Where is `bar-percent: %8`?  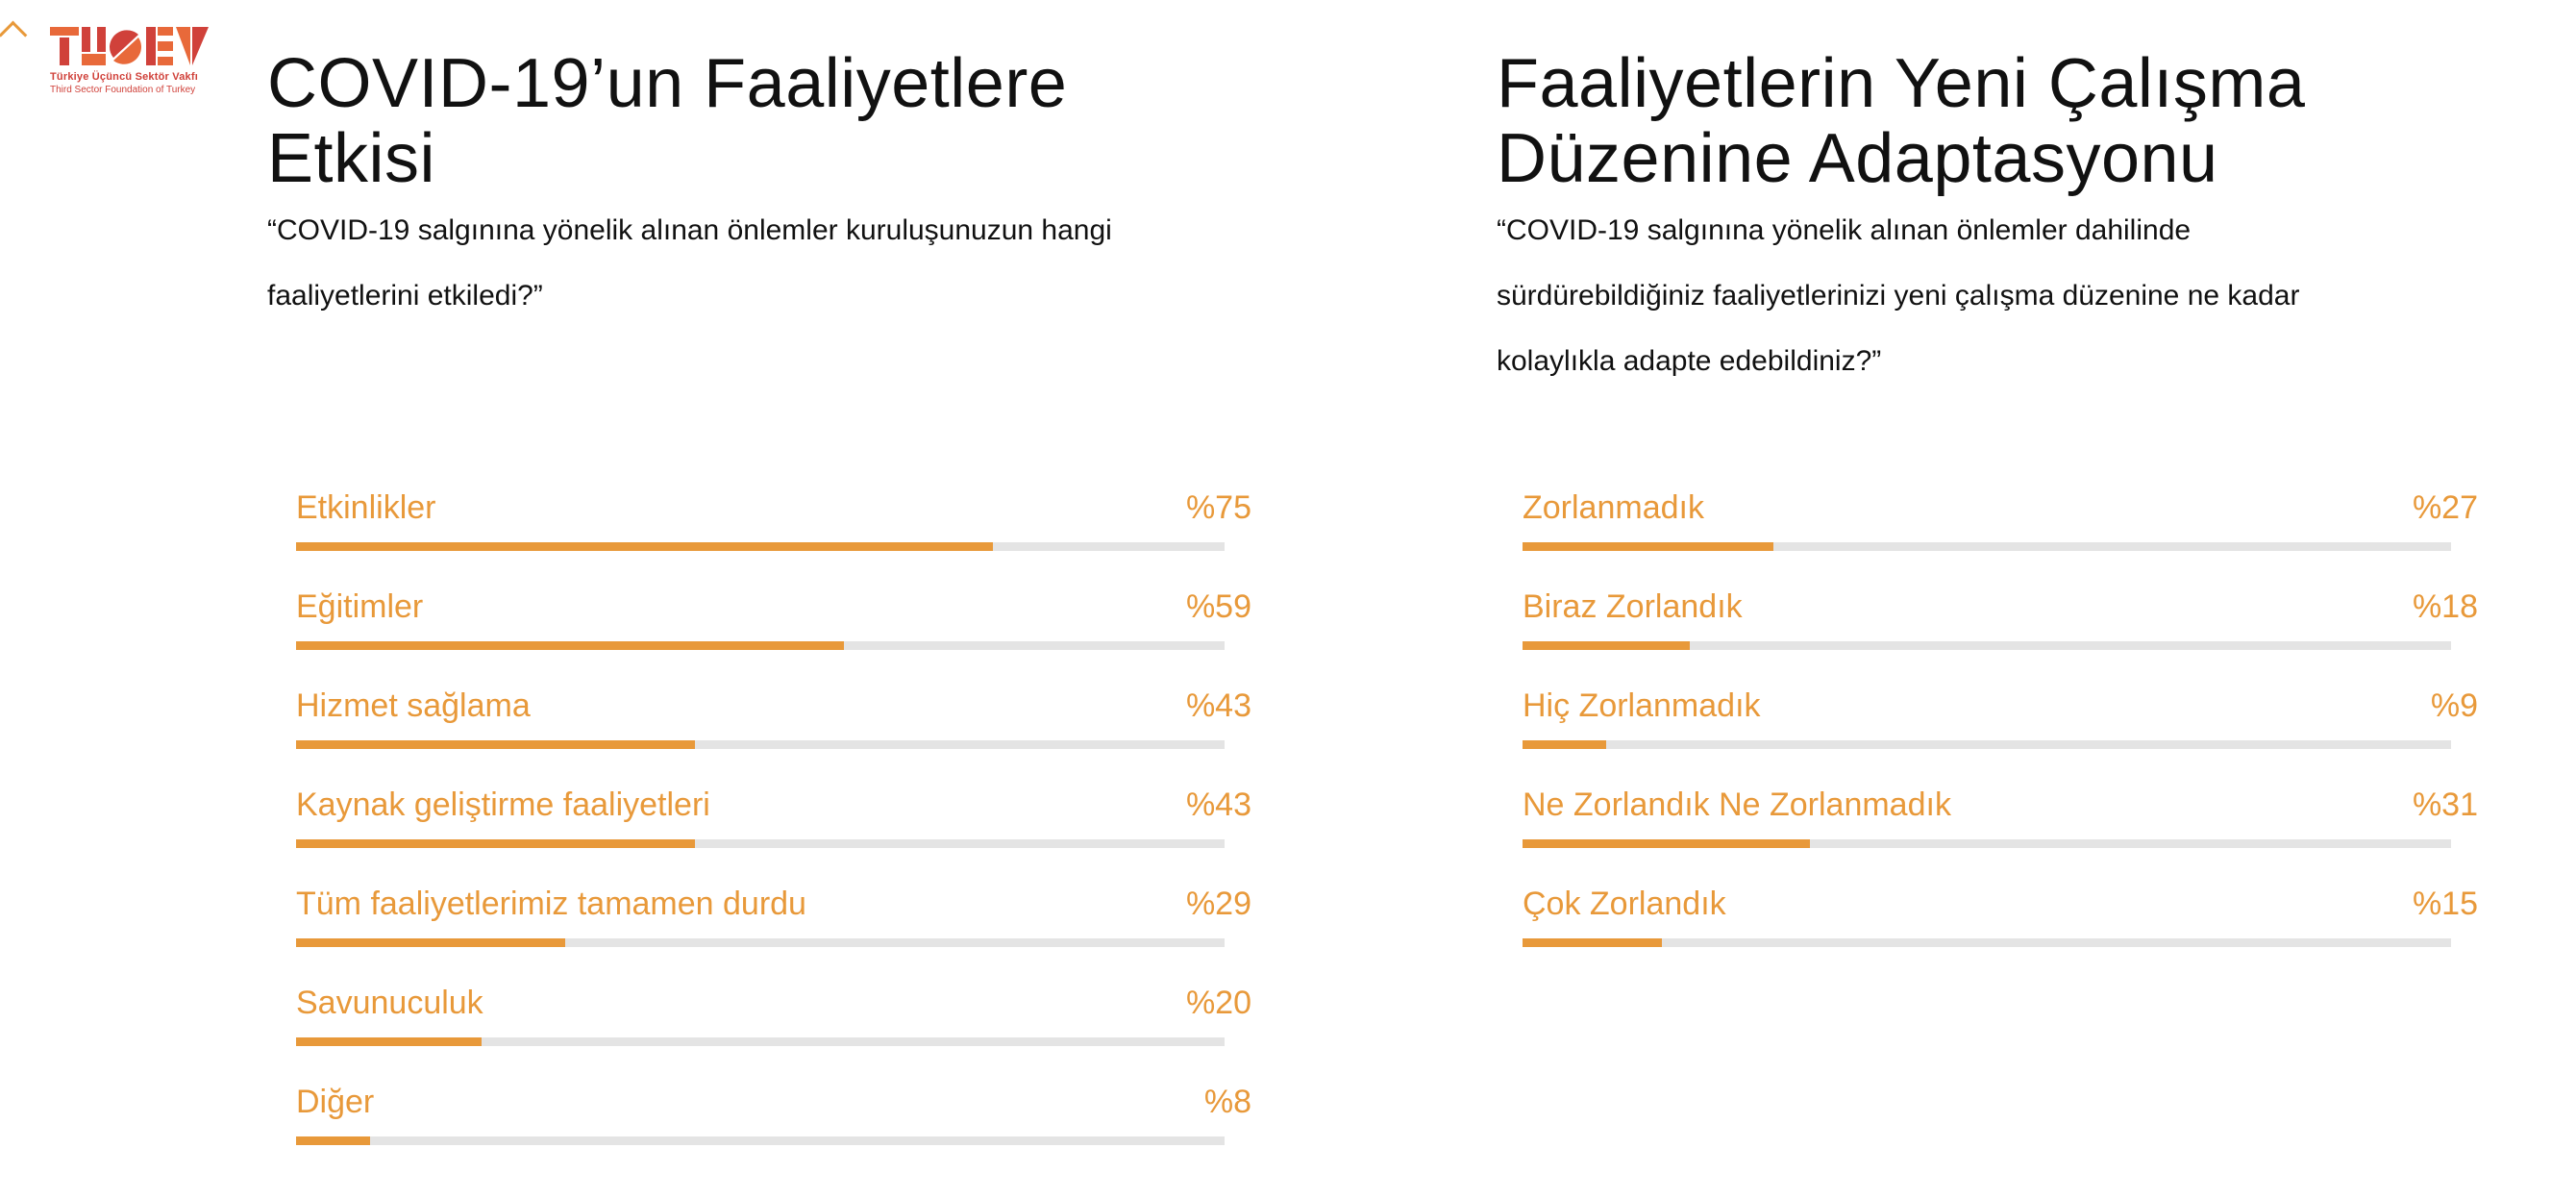
bar-percent: %8 is located at coordinates (1227, 1102).